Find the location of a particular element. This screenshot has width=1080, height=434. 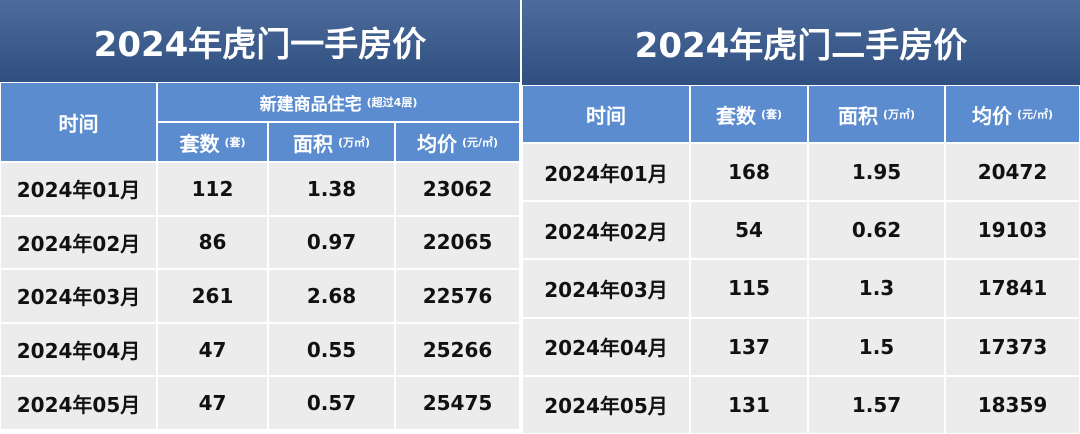

cell-text: 86 is located at coordinates (212, 242).